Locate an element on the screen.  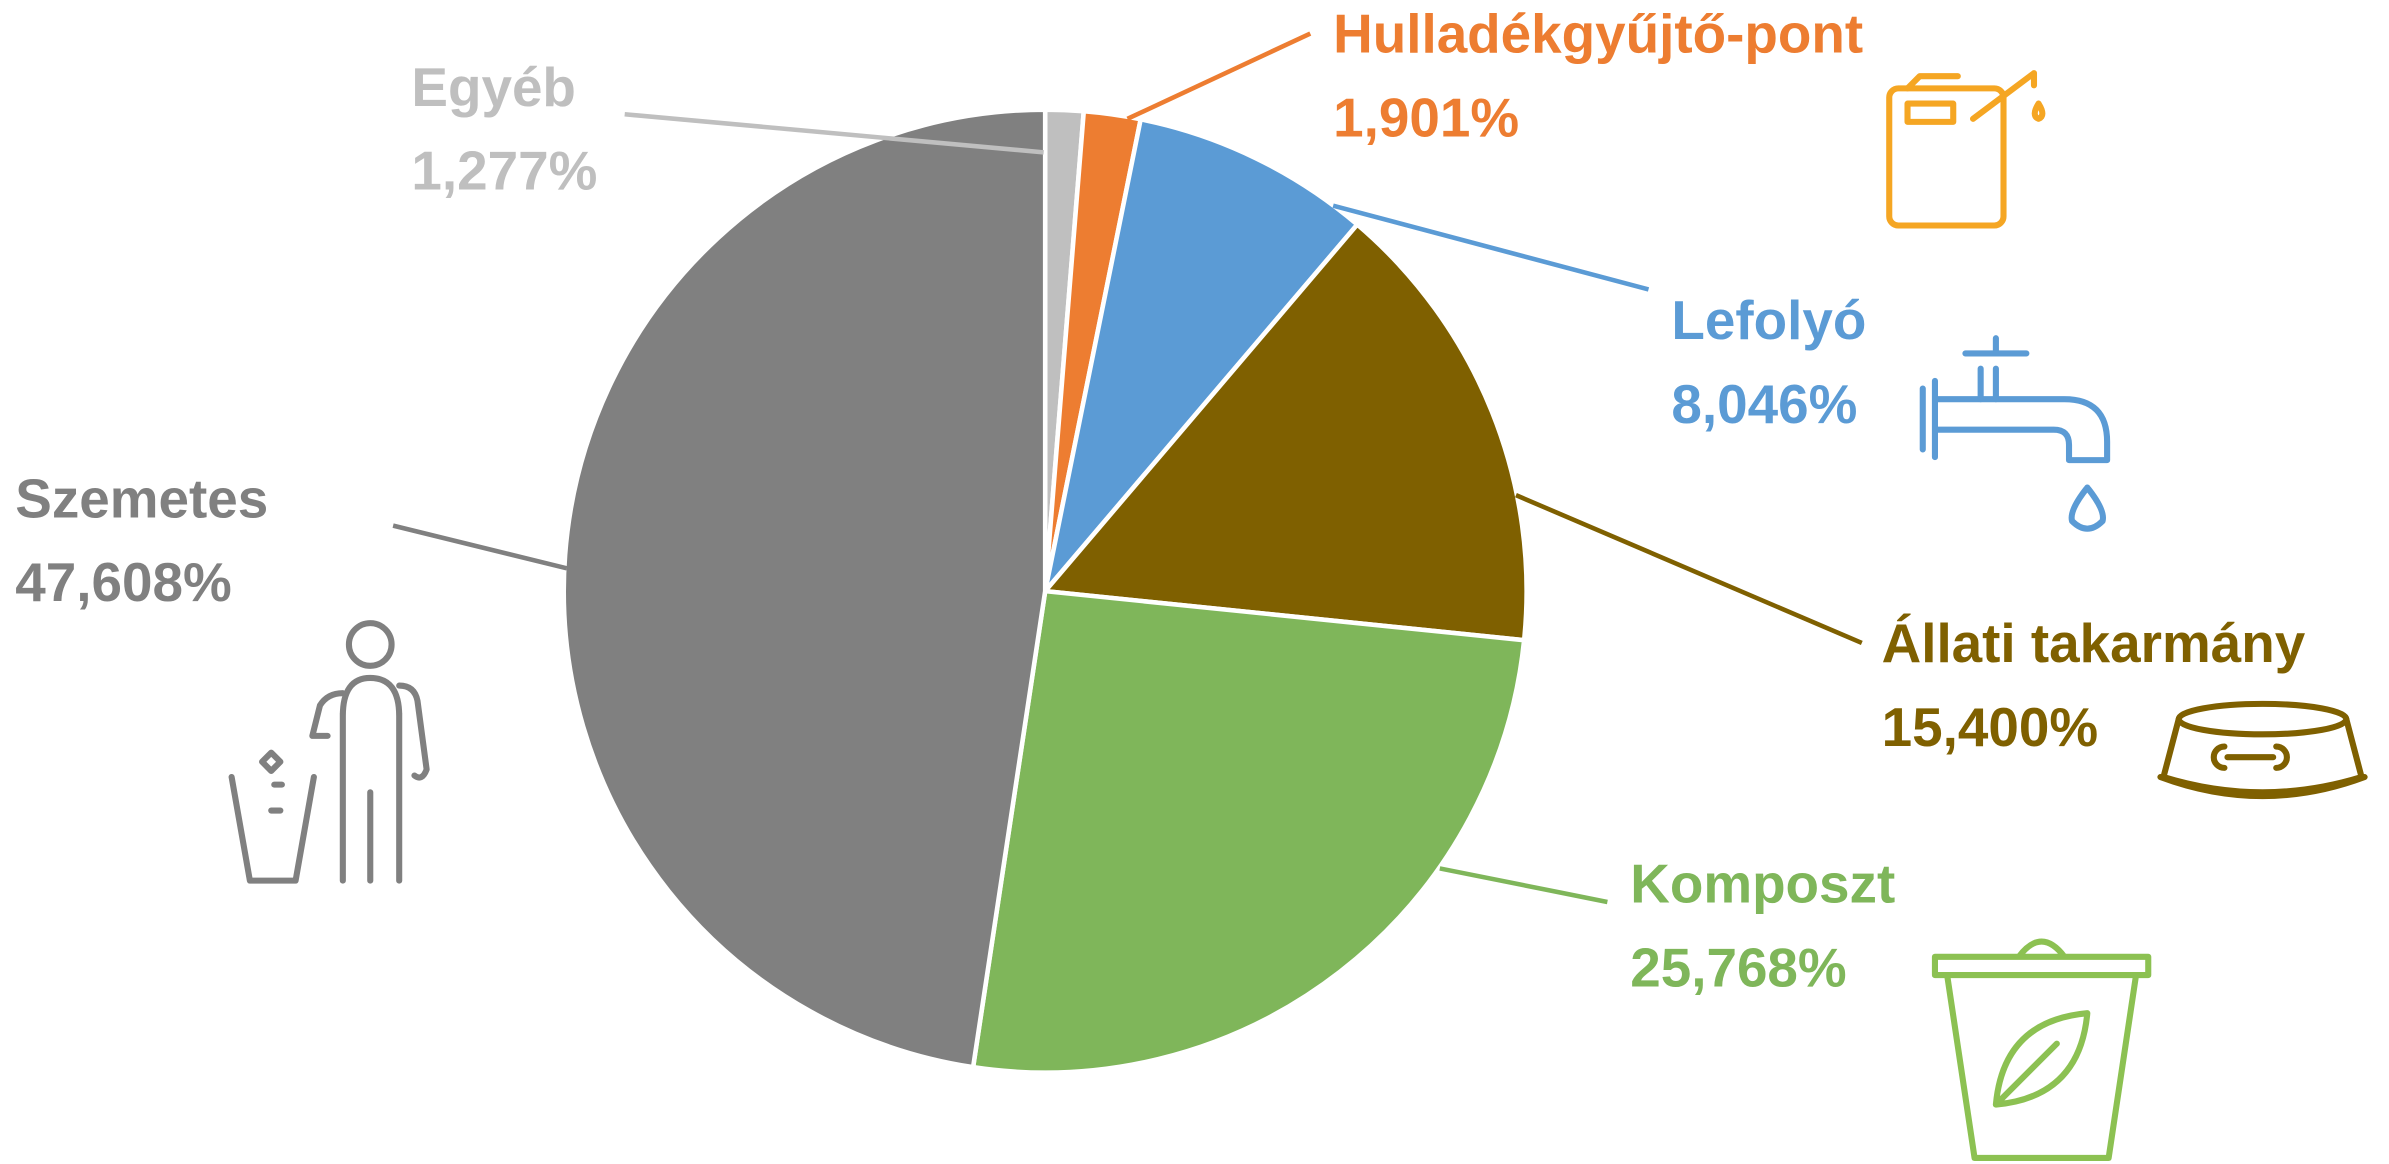
slice-label: Hulladékgyűjtő-pont is located at coordinates (1598, 34).